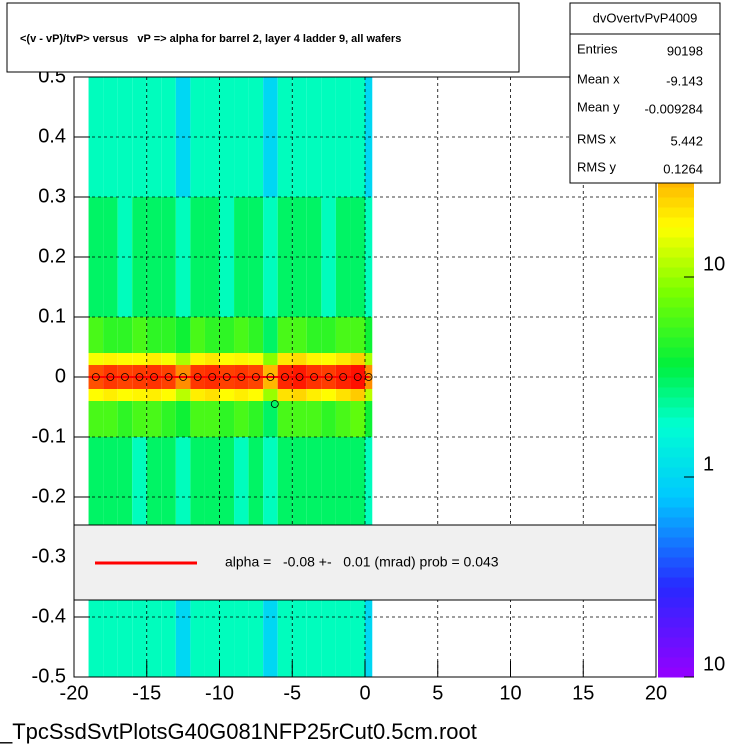  Describe the element at coordinates (52, 316) in the screenshot. I see `y-tick-label: 0.1` at that location.